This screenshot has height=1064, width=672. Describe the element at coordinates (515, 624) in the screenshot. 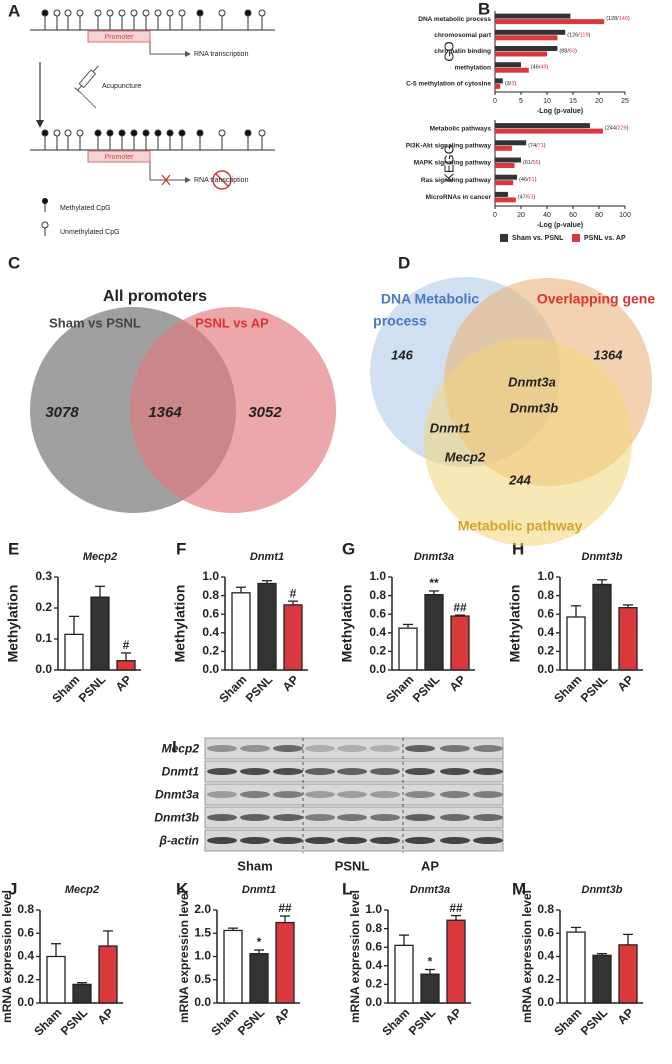

I see `y-axis-title: Methylation` at that location.